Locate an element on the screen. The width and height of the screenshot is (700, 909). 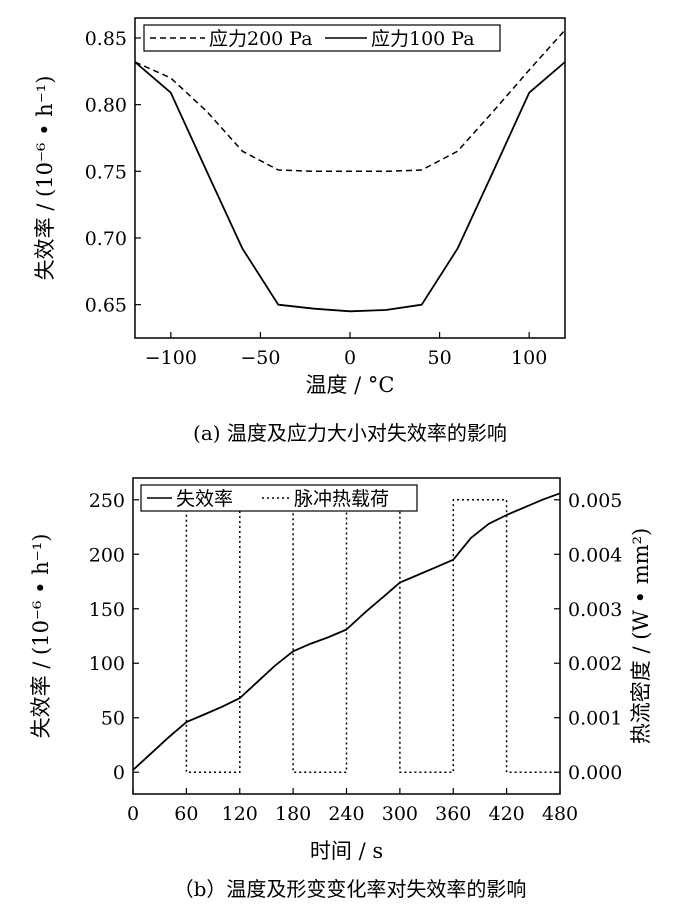
y2-tick-label: 0.002 is located at coordinates (595, 664).